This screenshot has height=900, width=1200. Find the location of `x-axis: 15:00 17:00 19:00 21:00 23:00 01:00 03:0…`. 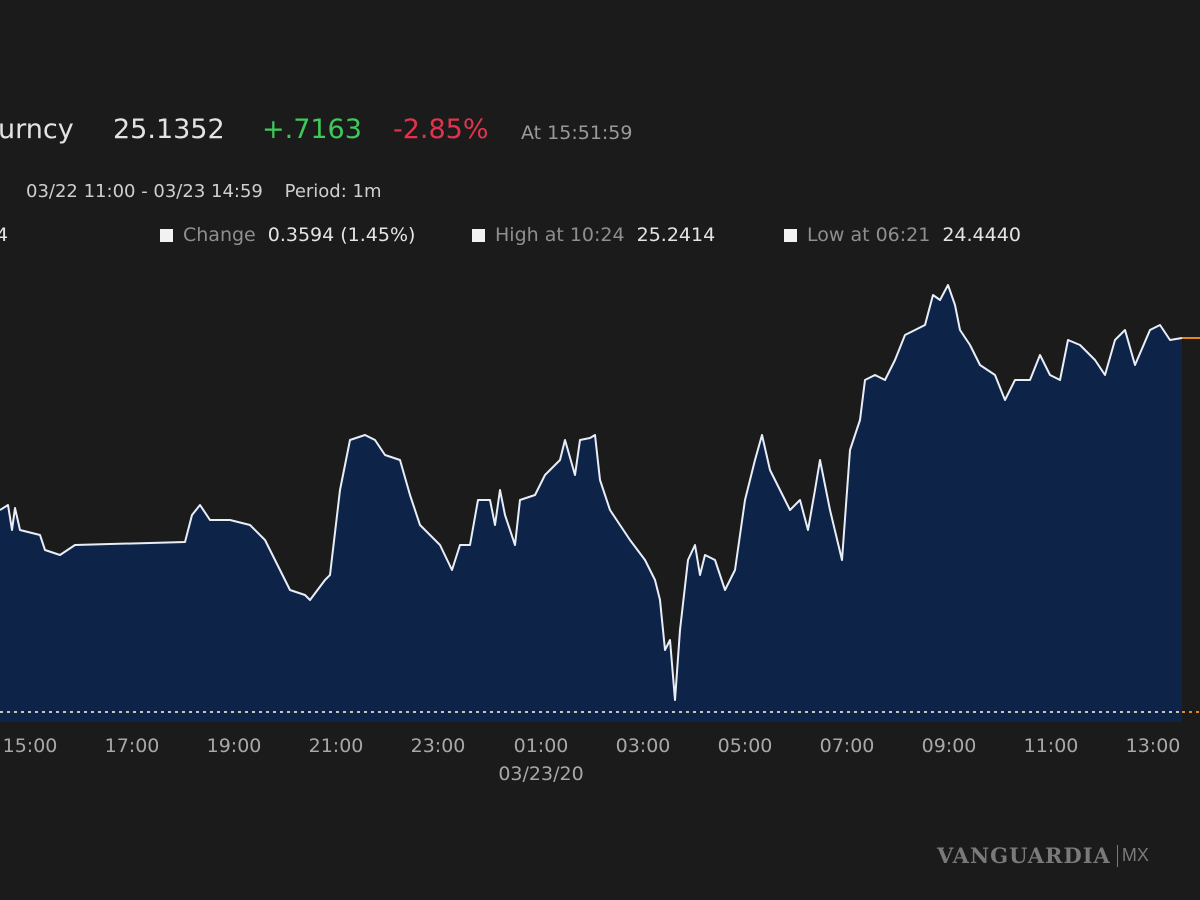

x-axis: 15:00 17:00 19:00 21:00 23:00 01:00 03:0… is located at coordinates (600, 765).